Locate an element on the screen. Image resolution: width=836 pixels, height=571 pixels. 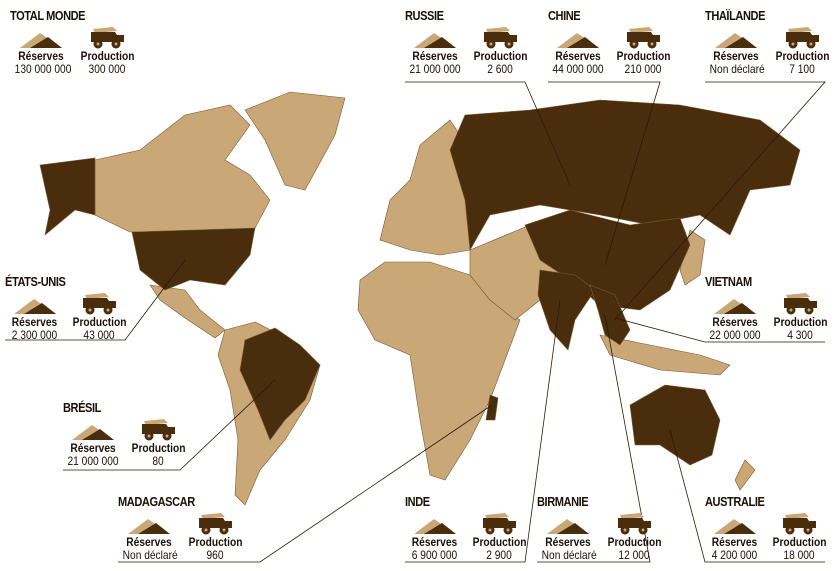
reserves-value: 6 900 000 is located at coordinates (434, 555).